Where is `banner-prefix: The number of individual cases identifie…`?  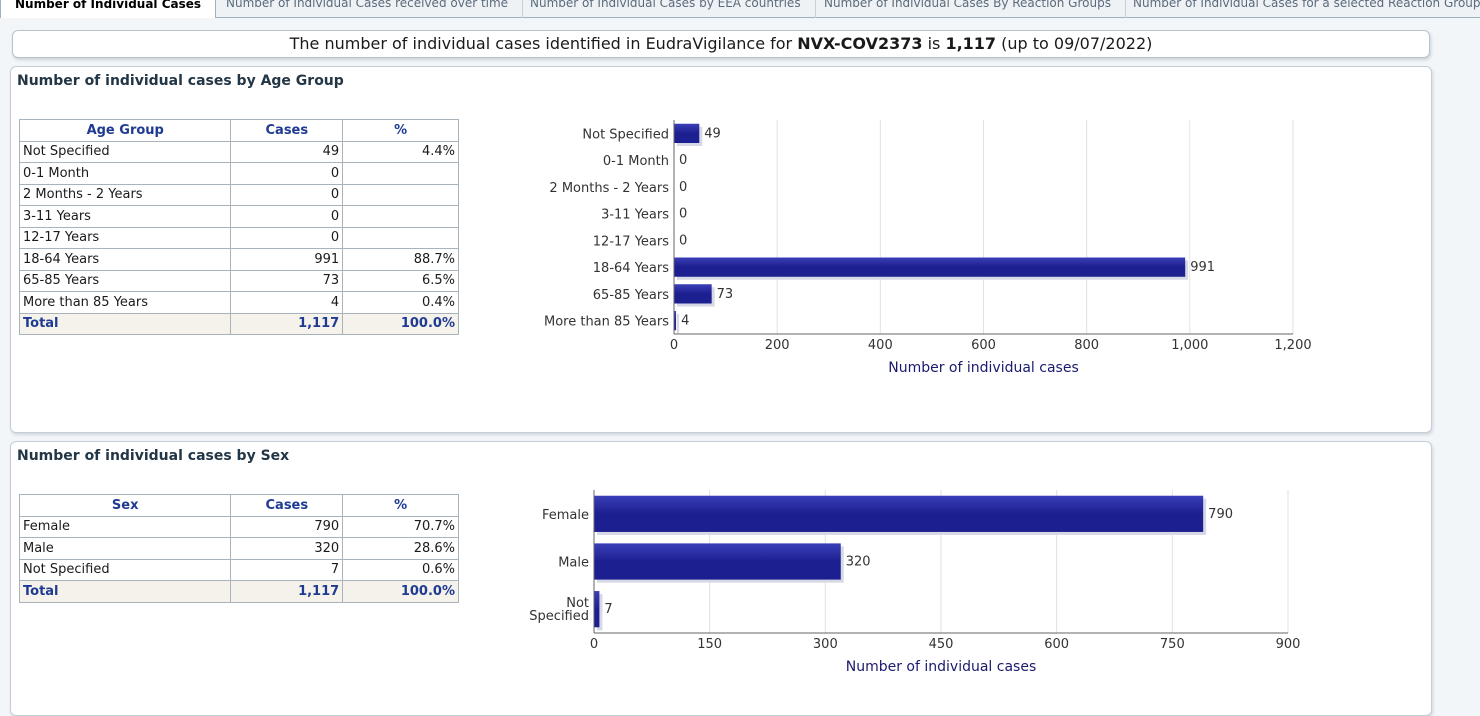
banner-prefix: The number of individual cases identifie… is located at coordinates (543, 43).